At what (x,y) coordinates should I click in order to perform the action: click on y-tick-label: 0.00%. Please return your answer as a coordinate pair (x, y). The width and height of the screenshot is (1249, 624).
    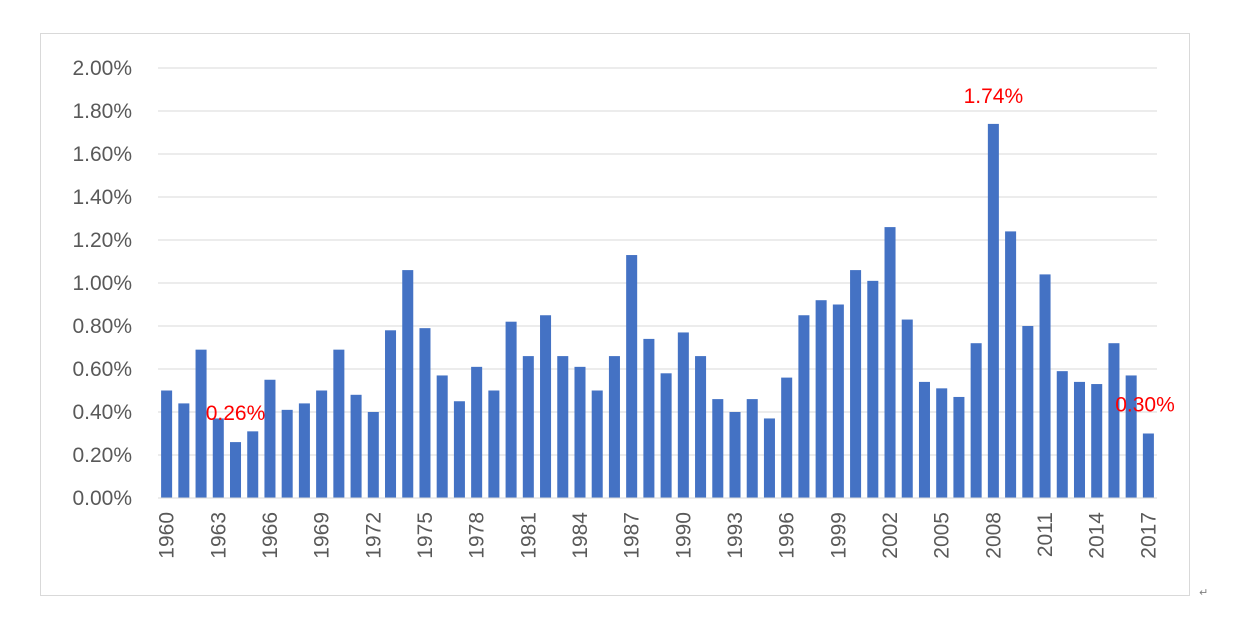
    Looking at the image, I should click on (102, 498).